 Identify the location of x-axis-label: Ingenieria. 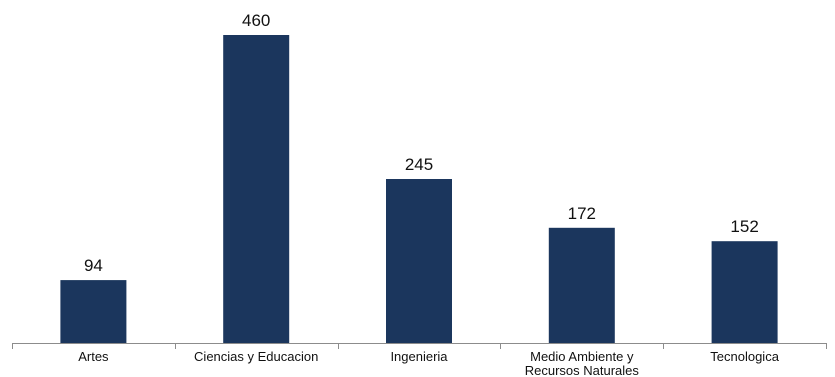
(419, 356).